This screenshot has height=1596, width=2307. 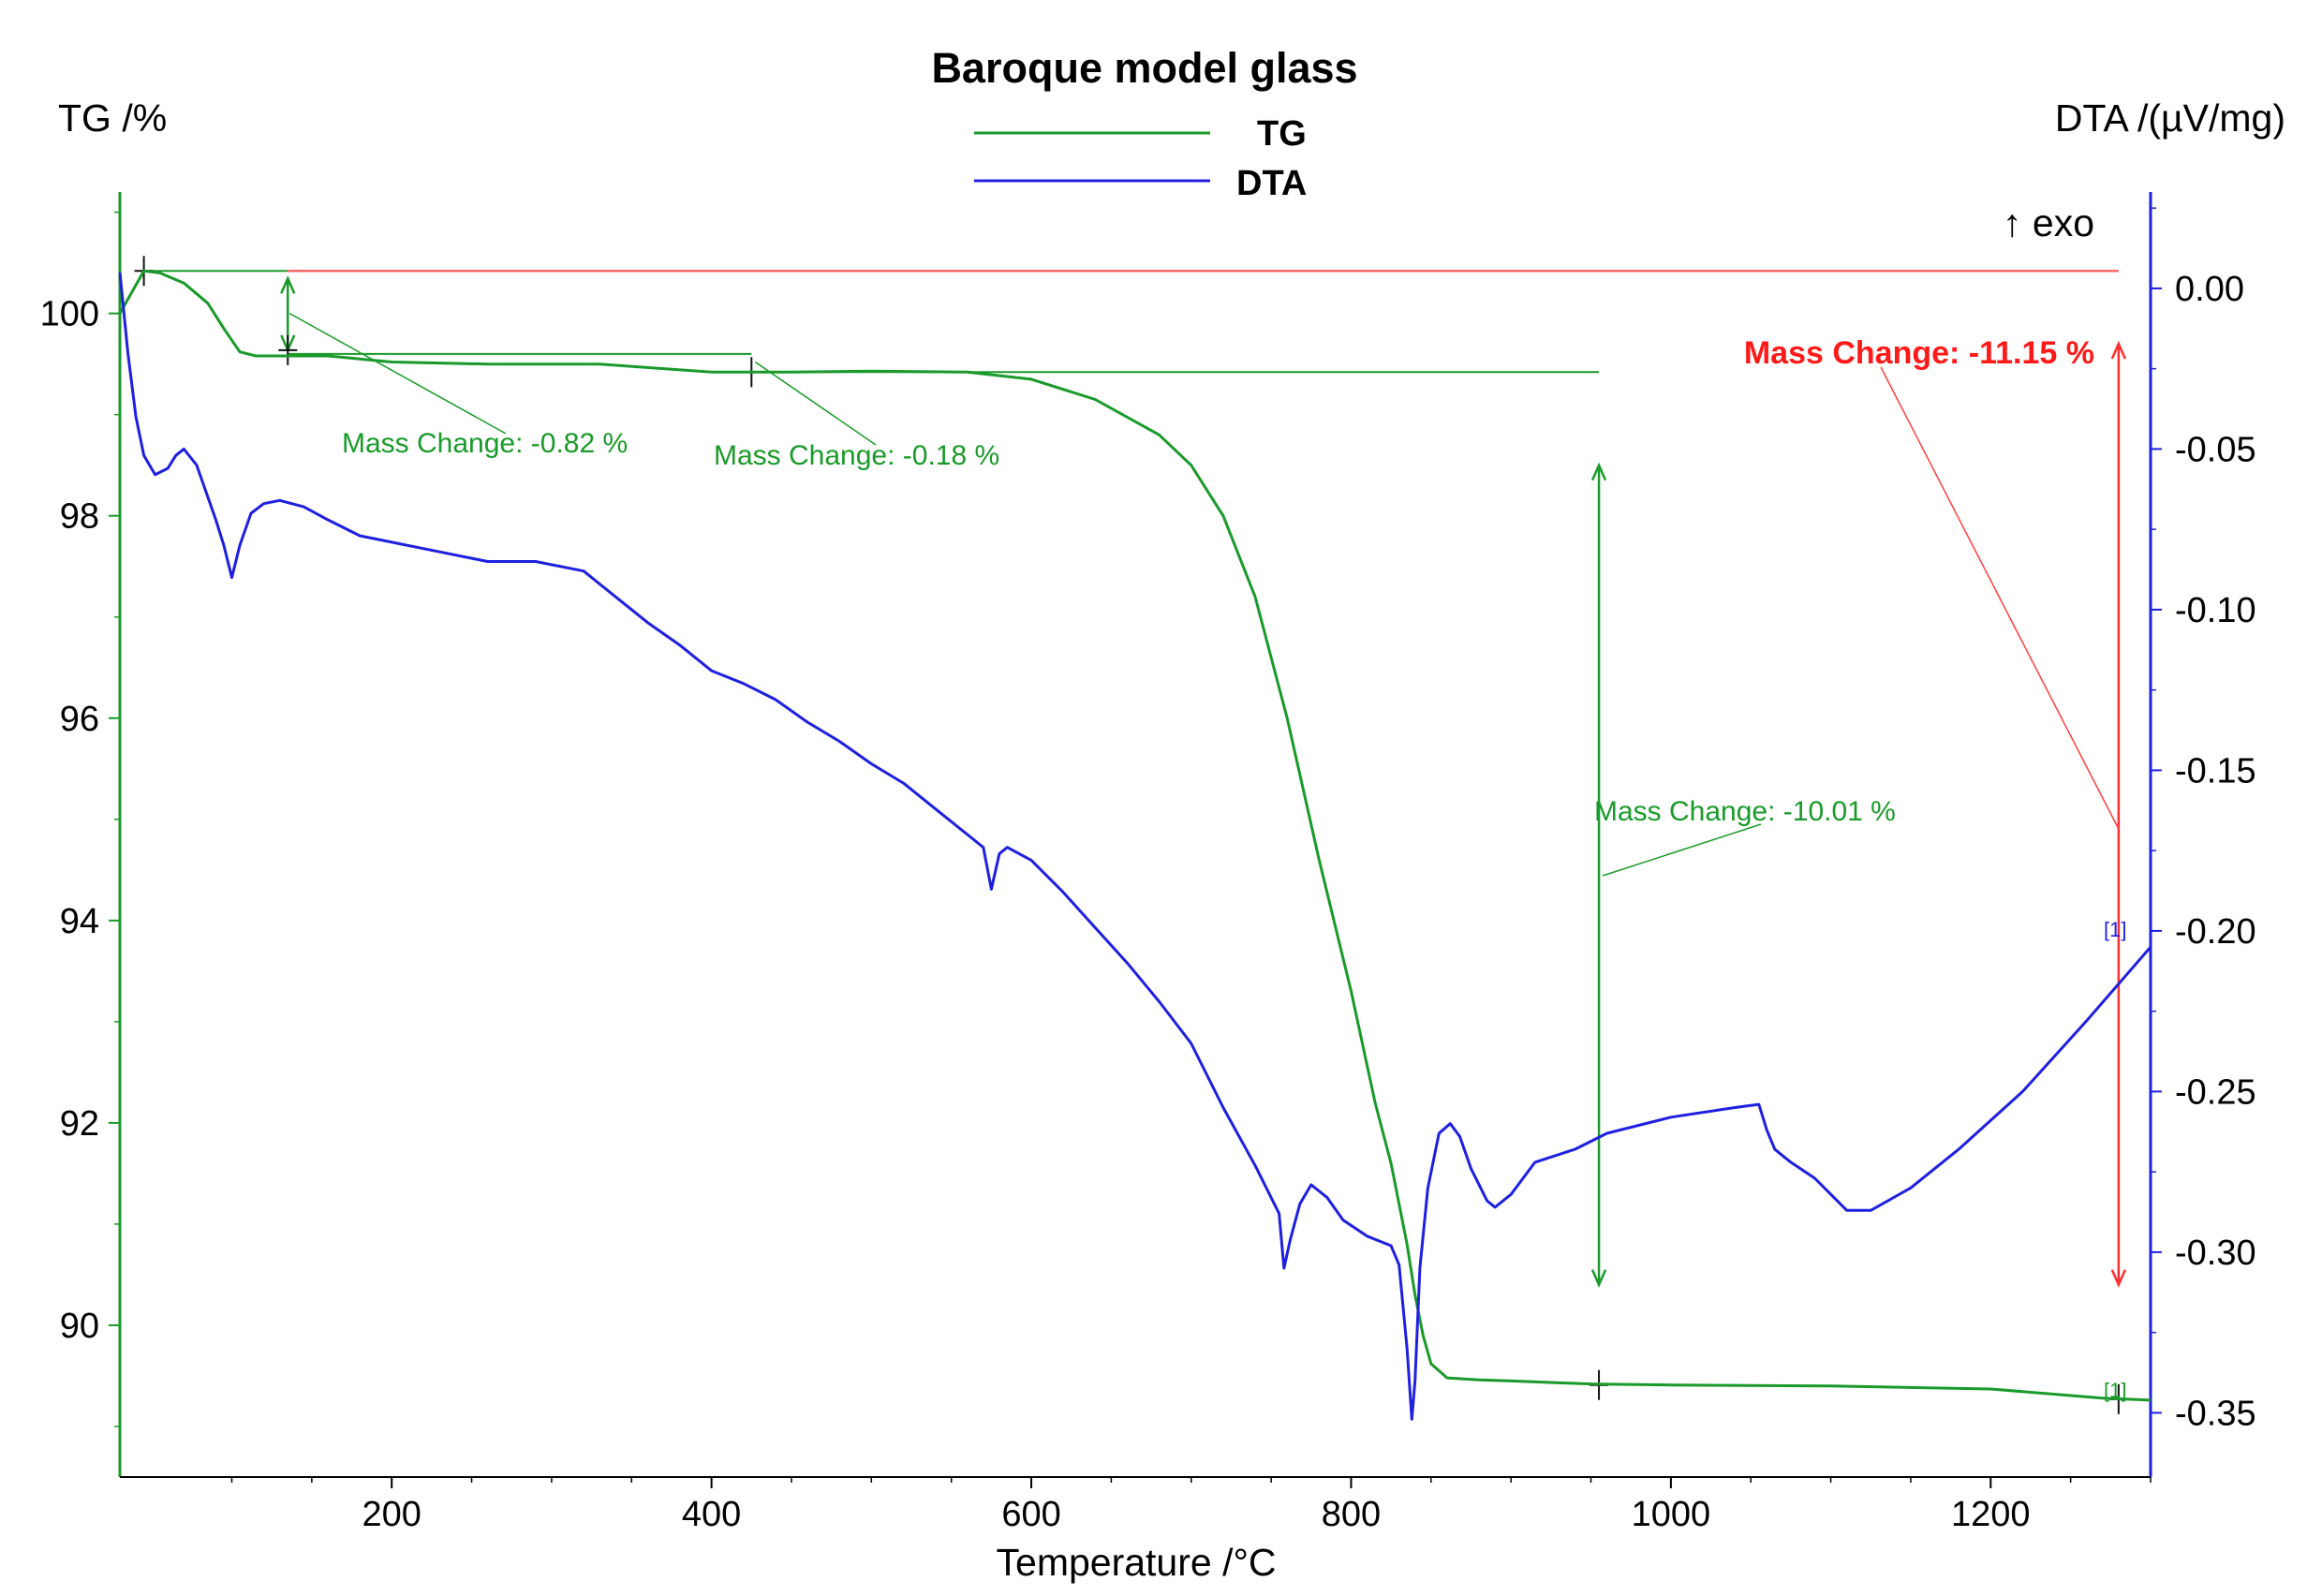 I want to click on y-left-tick-label: 90, so click(x=79, y=1326).